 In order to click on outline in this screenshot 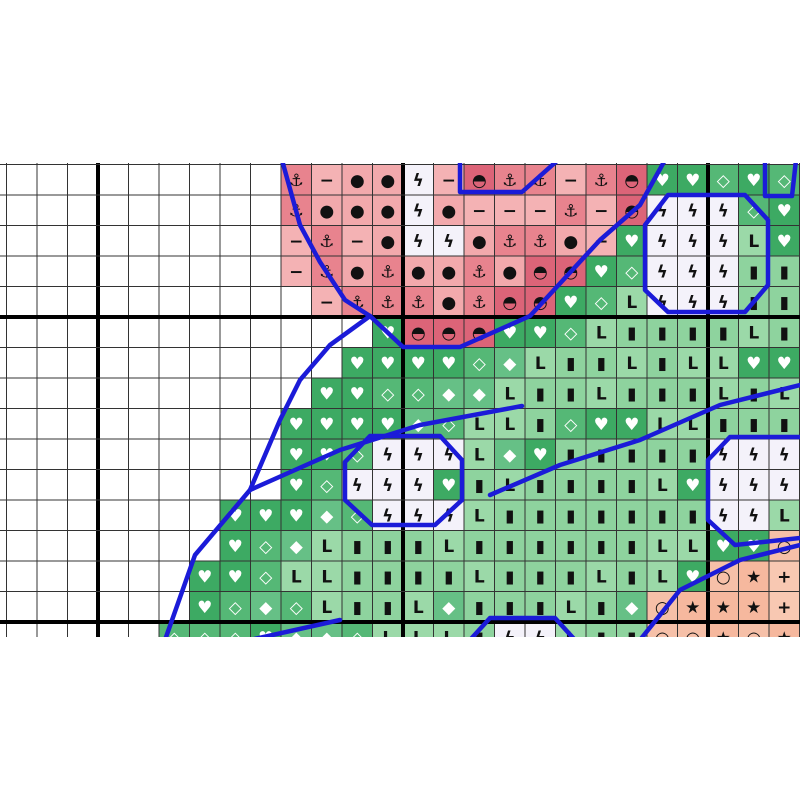, I will do `click(268, 475)`.